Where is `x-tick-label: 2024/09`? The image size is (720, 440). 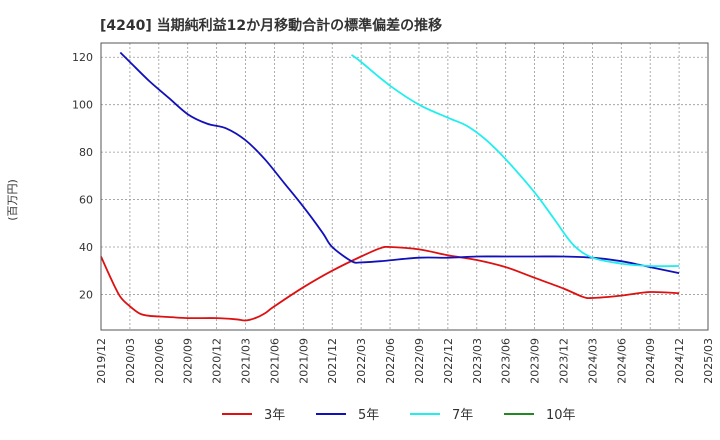 x-tick-label: 2024/09 is located at coordinates (650, 361).